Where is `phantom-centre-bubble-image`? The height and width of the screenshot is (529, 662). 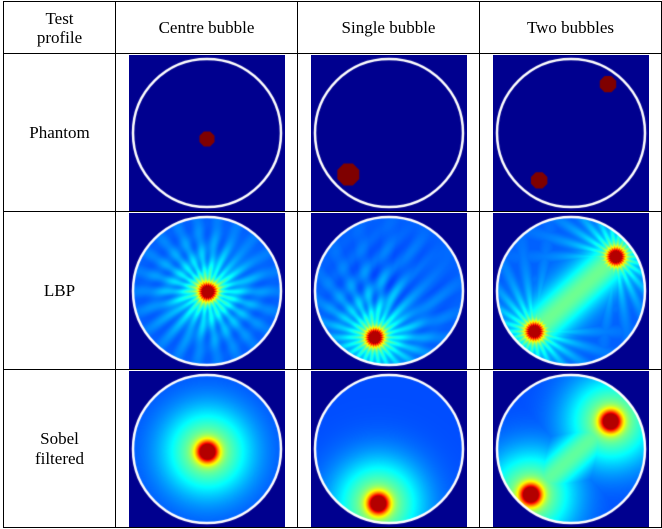 phantom-centre-bubble-image is located at coordinates (206, 132).